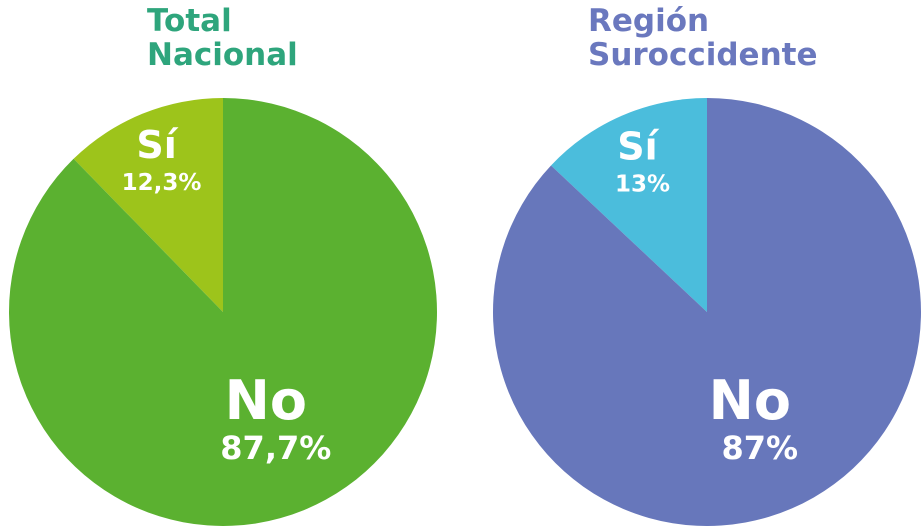  Describe the element at coordinates (703, 38) in the screenshot. I see `chart-title: Región Suroccidente` at that location.